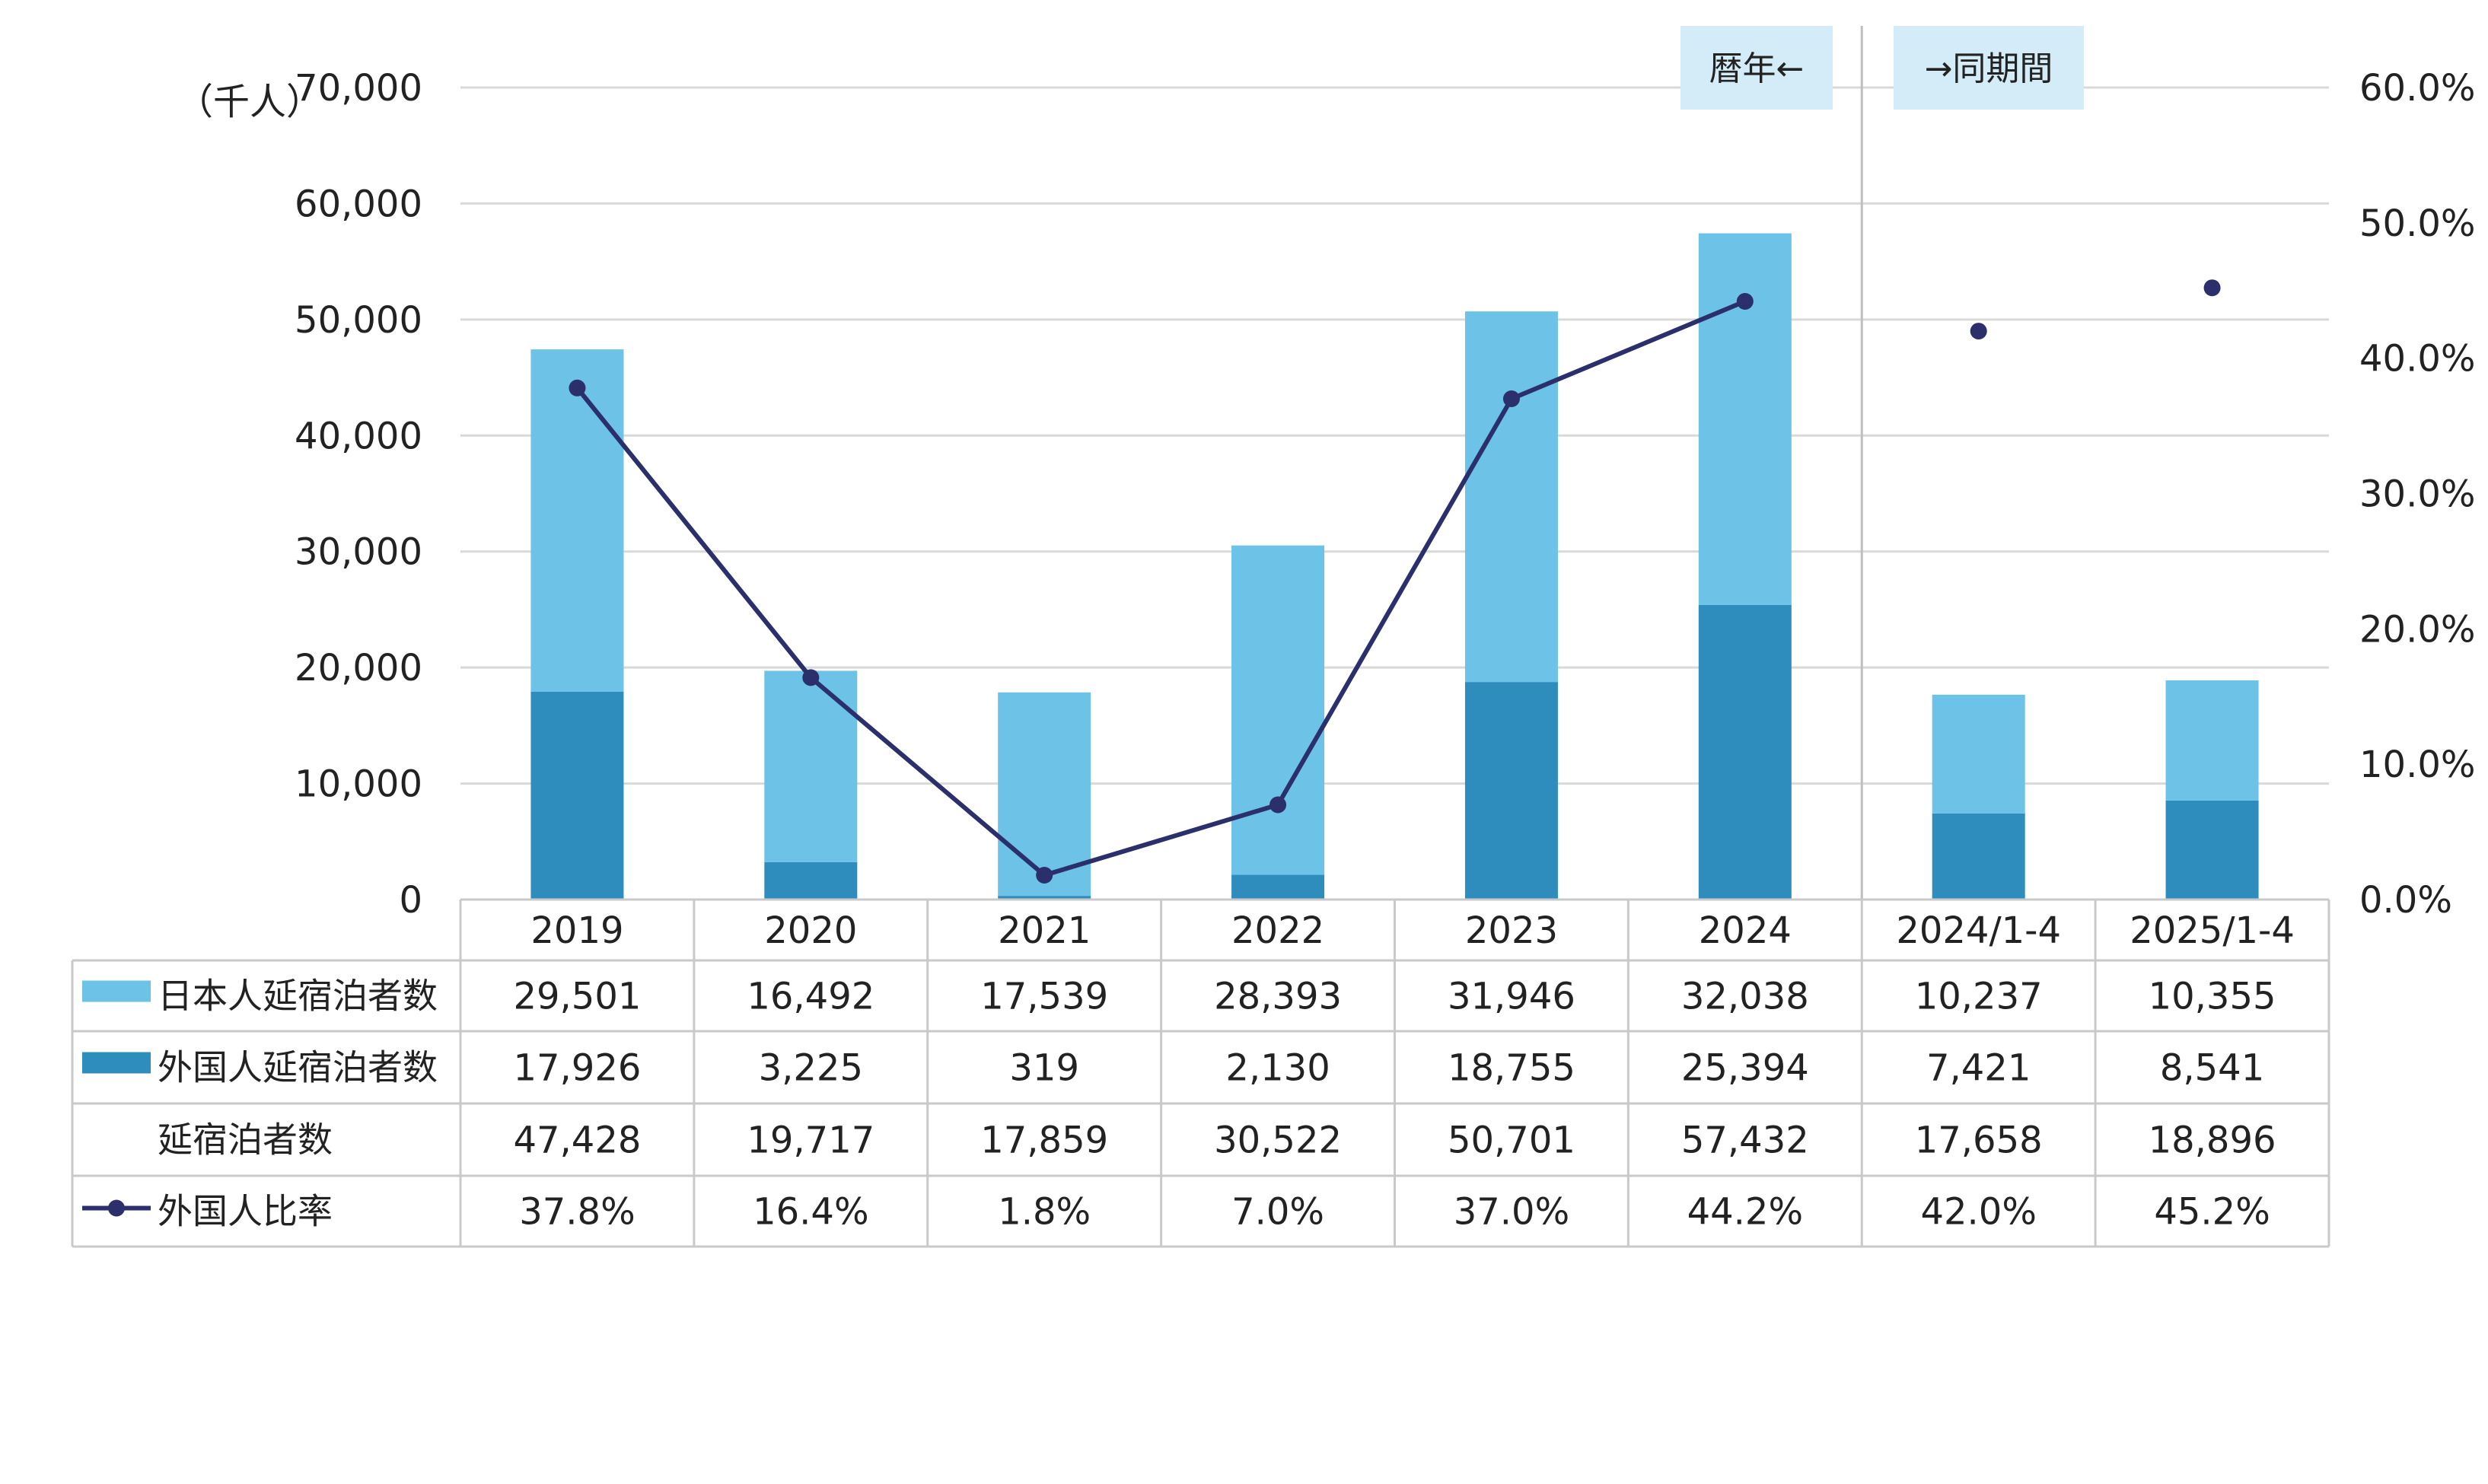 Image resolution: width=2488 pixels, height=1484 pixels. Describe the element at coordinates (2212, 1212) in the screenshot. I see `table-cell: 45.2%` at that location.